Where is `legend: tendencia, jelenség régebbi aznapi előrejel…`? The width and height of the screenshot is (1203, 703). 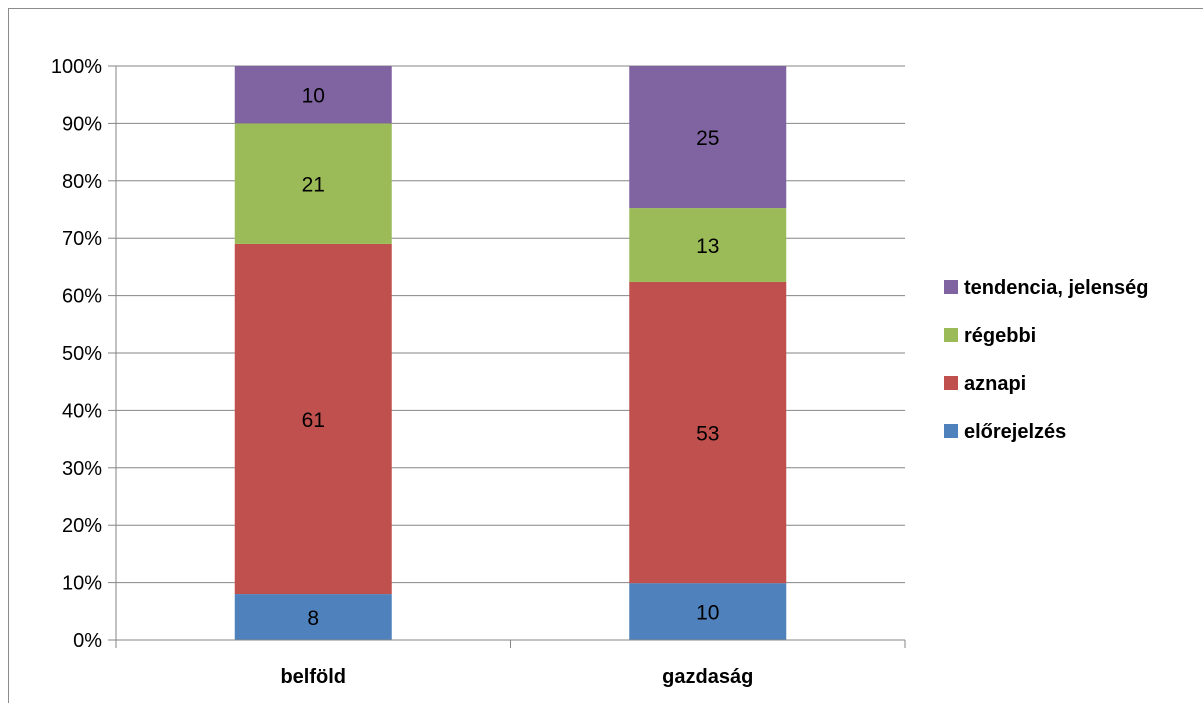 legend: tendencia, jelenség régebbi aznapi előrejel… is located at coordinates (1046, 360).